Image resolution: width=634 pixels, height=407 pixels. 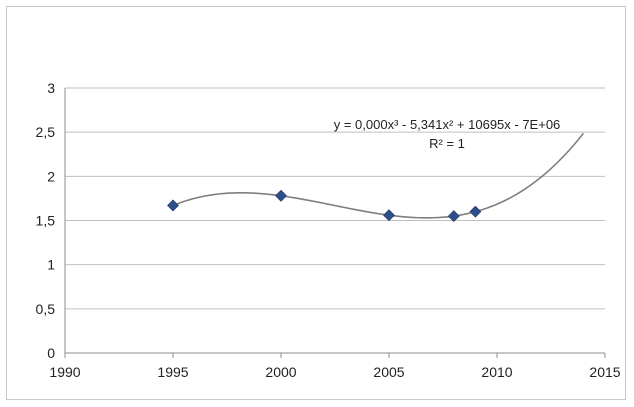 I want to click on trendline-curve, so click(x=378, y=175).